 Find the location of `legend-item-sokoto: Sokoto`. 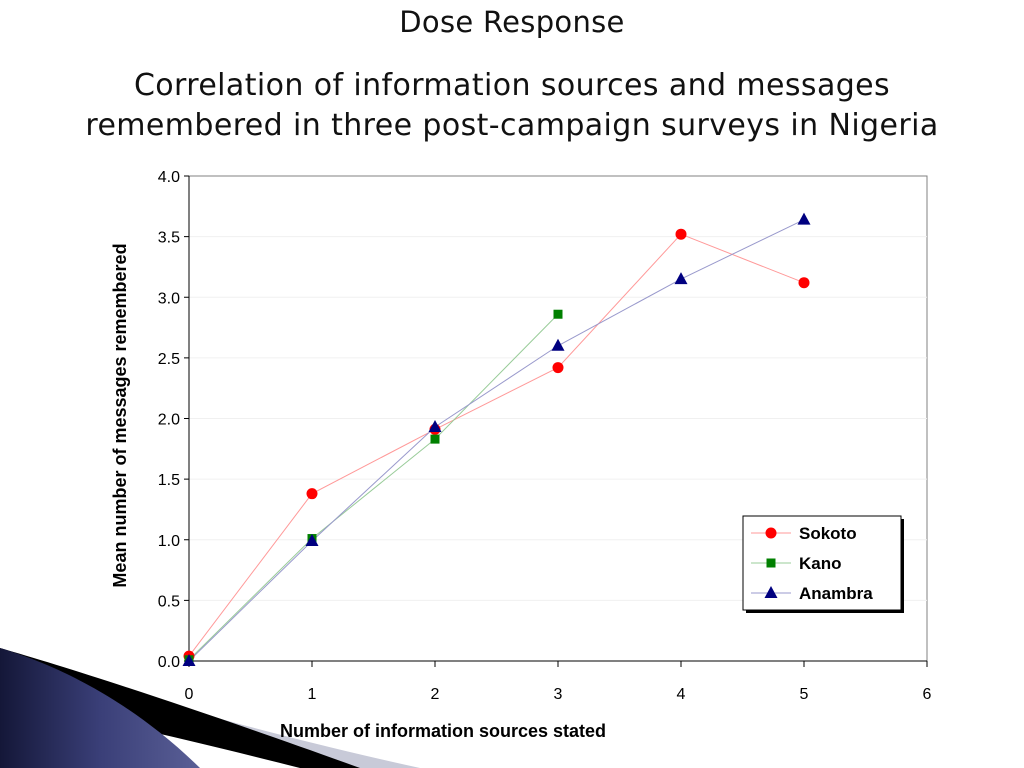

legend-item-sokoto: Sokoto is located at coordinates (804, 533).